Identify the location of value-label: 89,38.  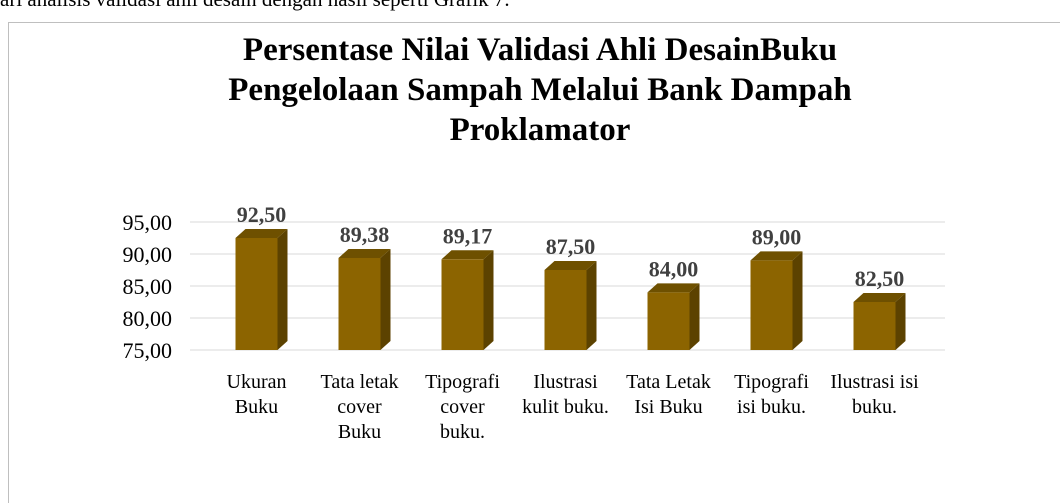
(365, 234).